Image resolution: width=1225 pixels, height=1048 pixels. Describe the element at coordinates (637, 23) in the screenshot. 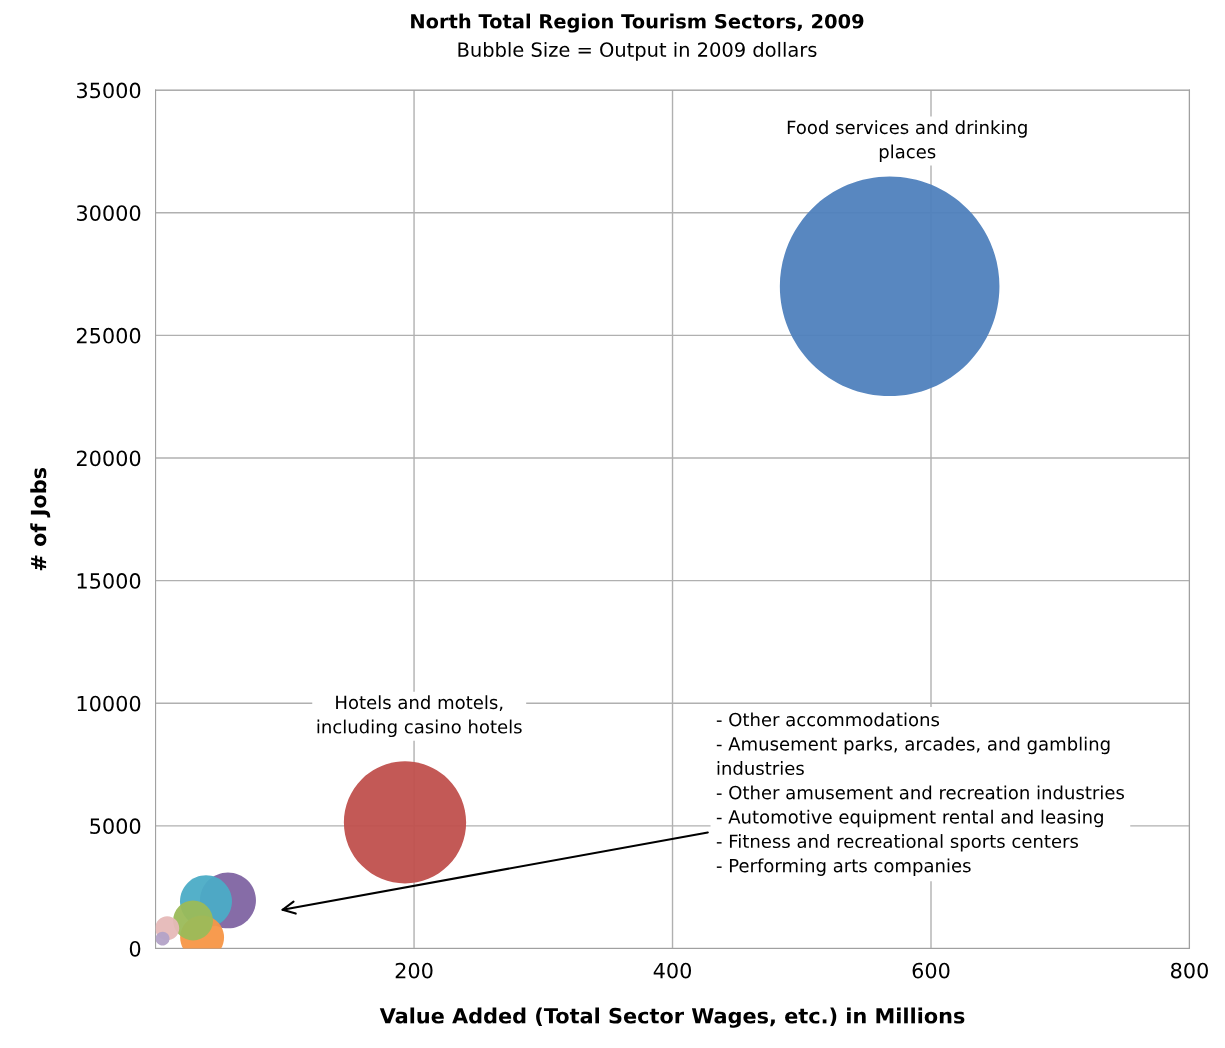

I see `chart-title: North Total Region Tourism Sectors, 2009` at that location.